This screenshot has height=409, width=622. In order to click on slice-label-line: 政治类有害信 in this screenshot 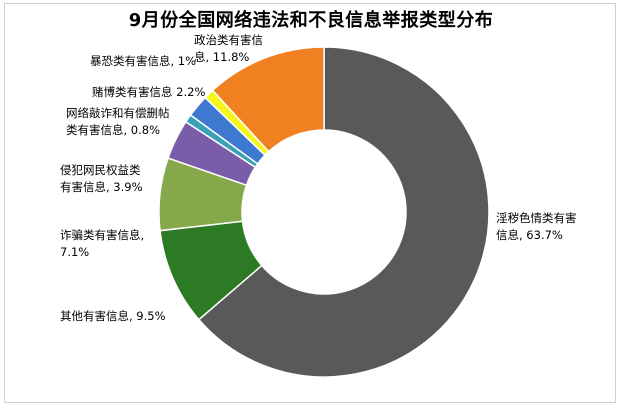, I will do `click(228, 40)`.